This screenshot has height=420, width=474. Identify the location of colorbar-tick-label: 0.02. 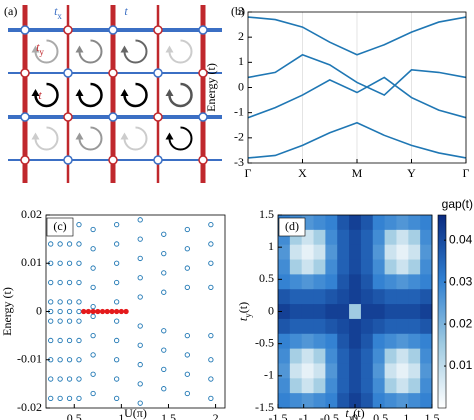
(461, 323).